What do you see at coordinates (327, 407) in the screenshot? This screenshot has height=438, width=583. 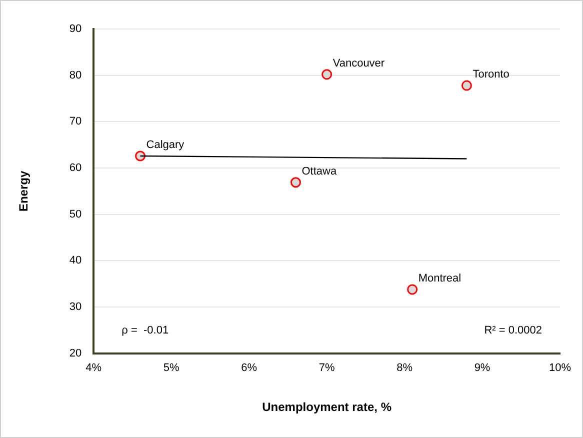 I see `x-axis-title: Unemployment rate, %` at bounding box center [327, 407].